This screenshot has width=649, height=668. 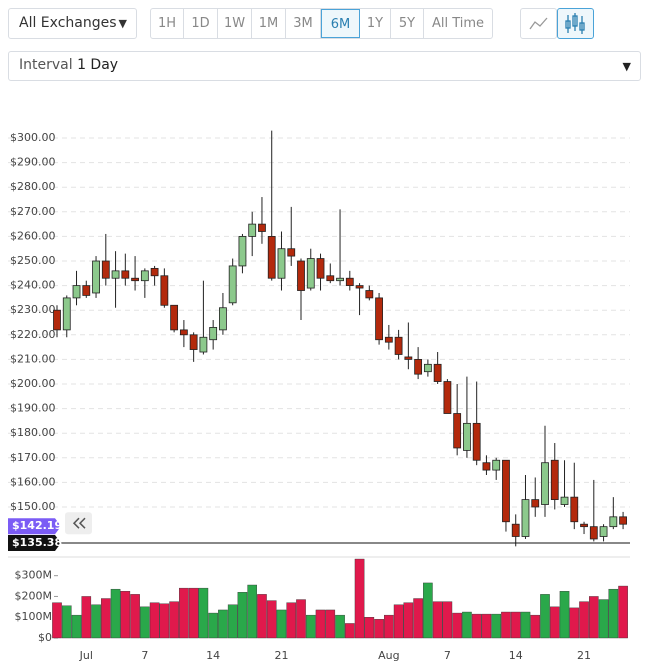 What do you see at coordinates (458, 23) in the screenshot?
I see `range-button: All Time` at bounding box center [458, 23].